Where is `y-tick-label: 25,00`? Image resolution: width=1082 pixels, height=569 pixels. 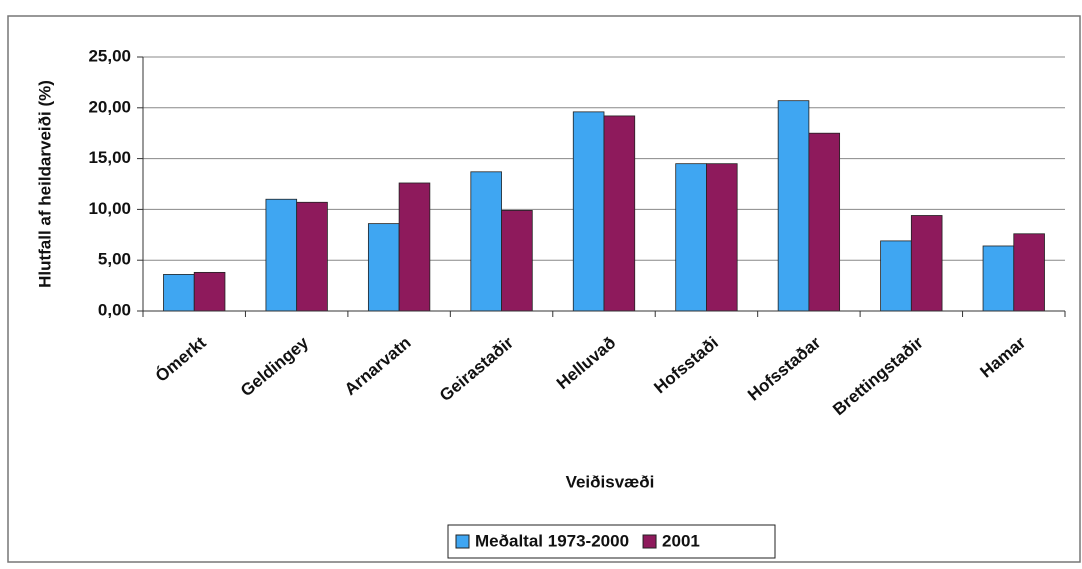
y-tick-label: 25,00 is located at coordinates (109, 55).